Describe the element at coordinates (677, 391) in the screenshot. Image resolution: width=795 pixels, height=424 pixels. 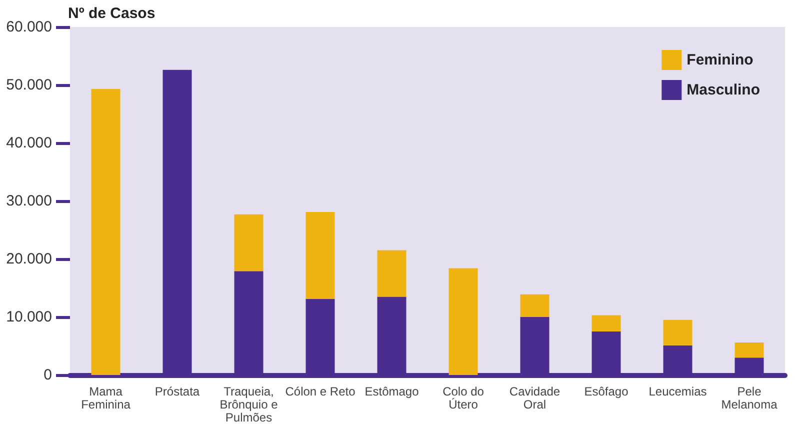
I see `x-tick-label: Leucemias` at that location.